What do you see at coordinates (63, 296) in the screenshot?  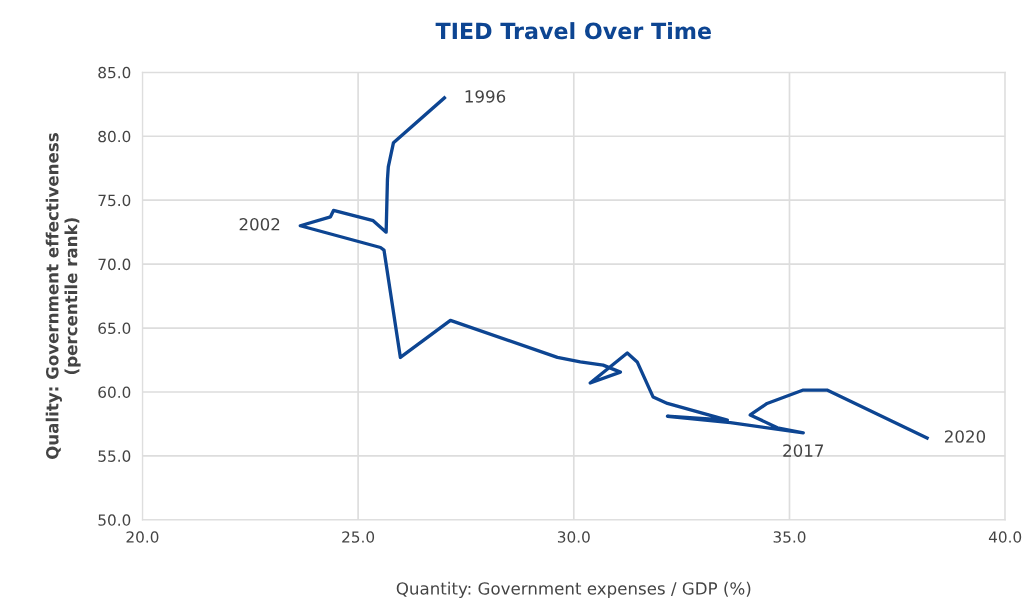 I see `y-axis-title: Quality: Government effectiveness (percentile rank)` at bounding box center [63, 296].